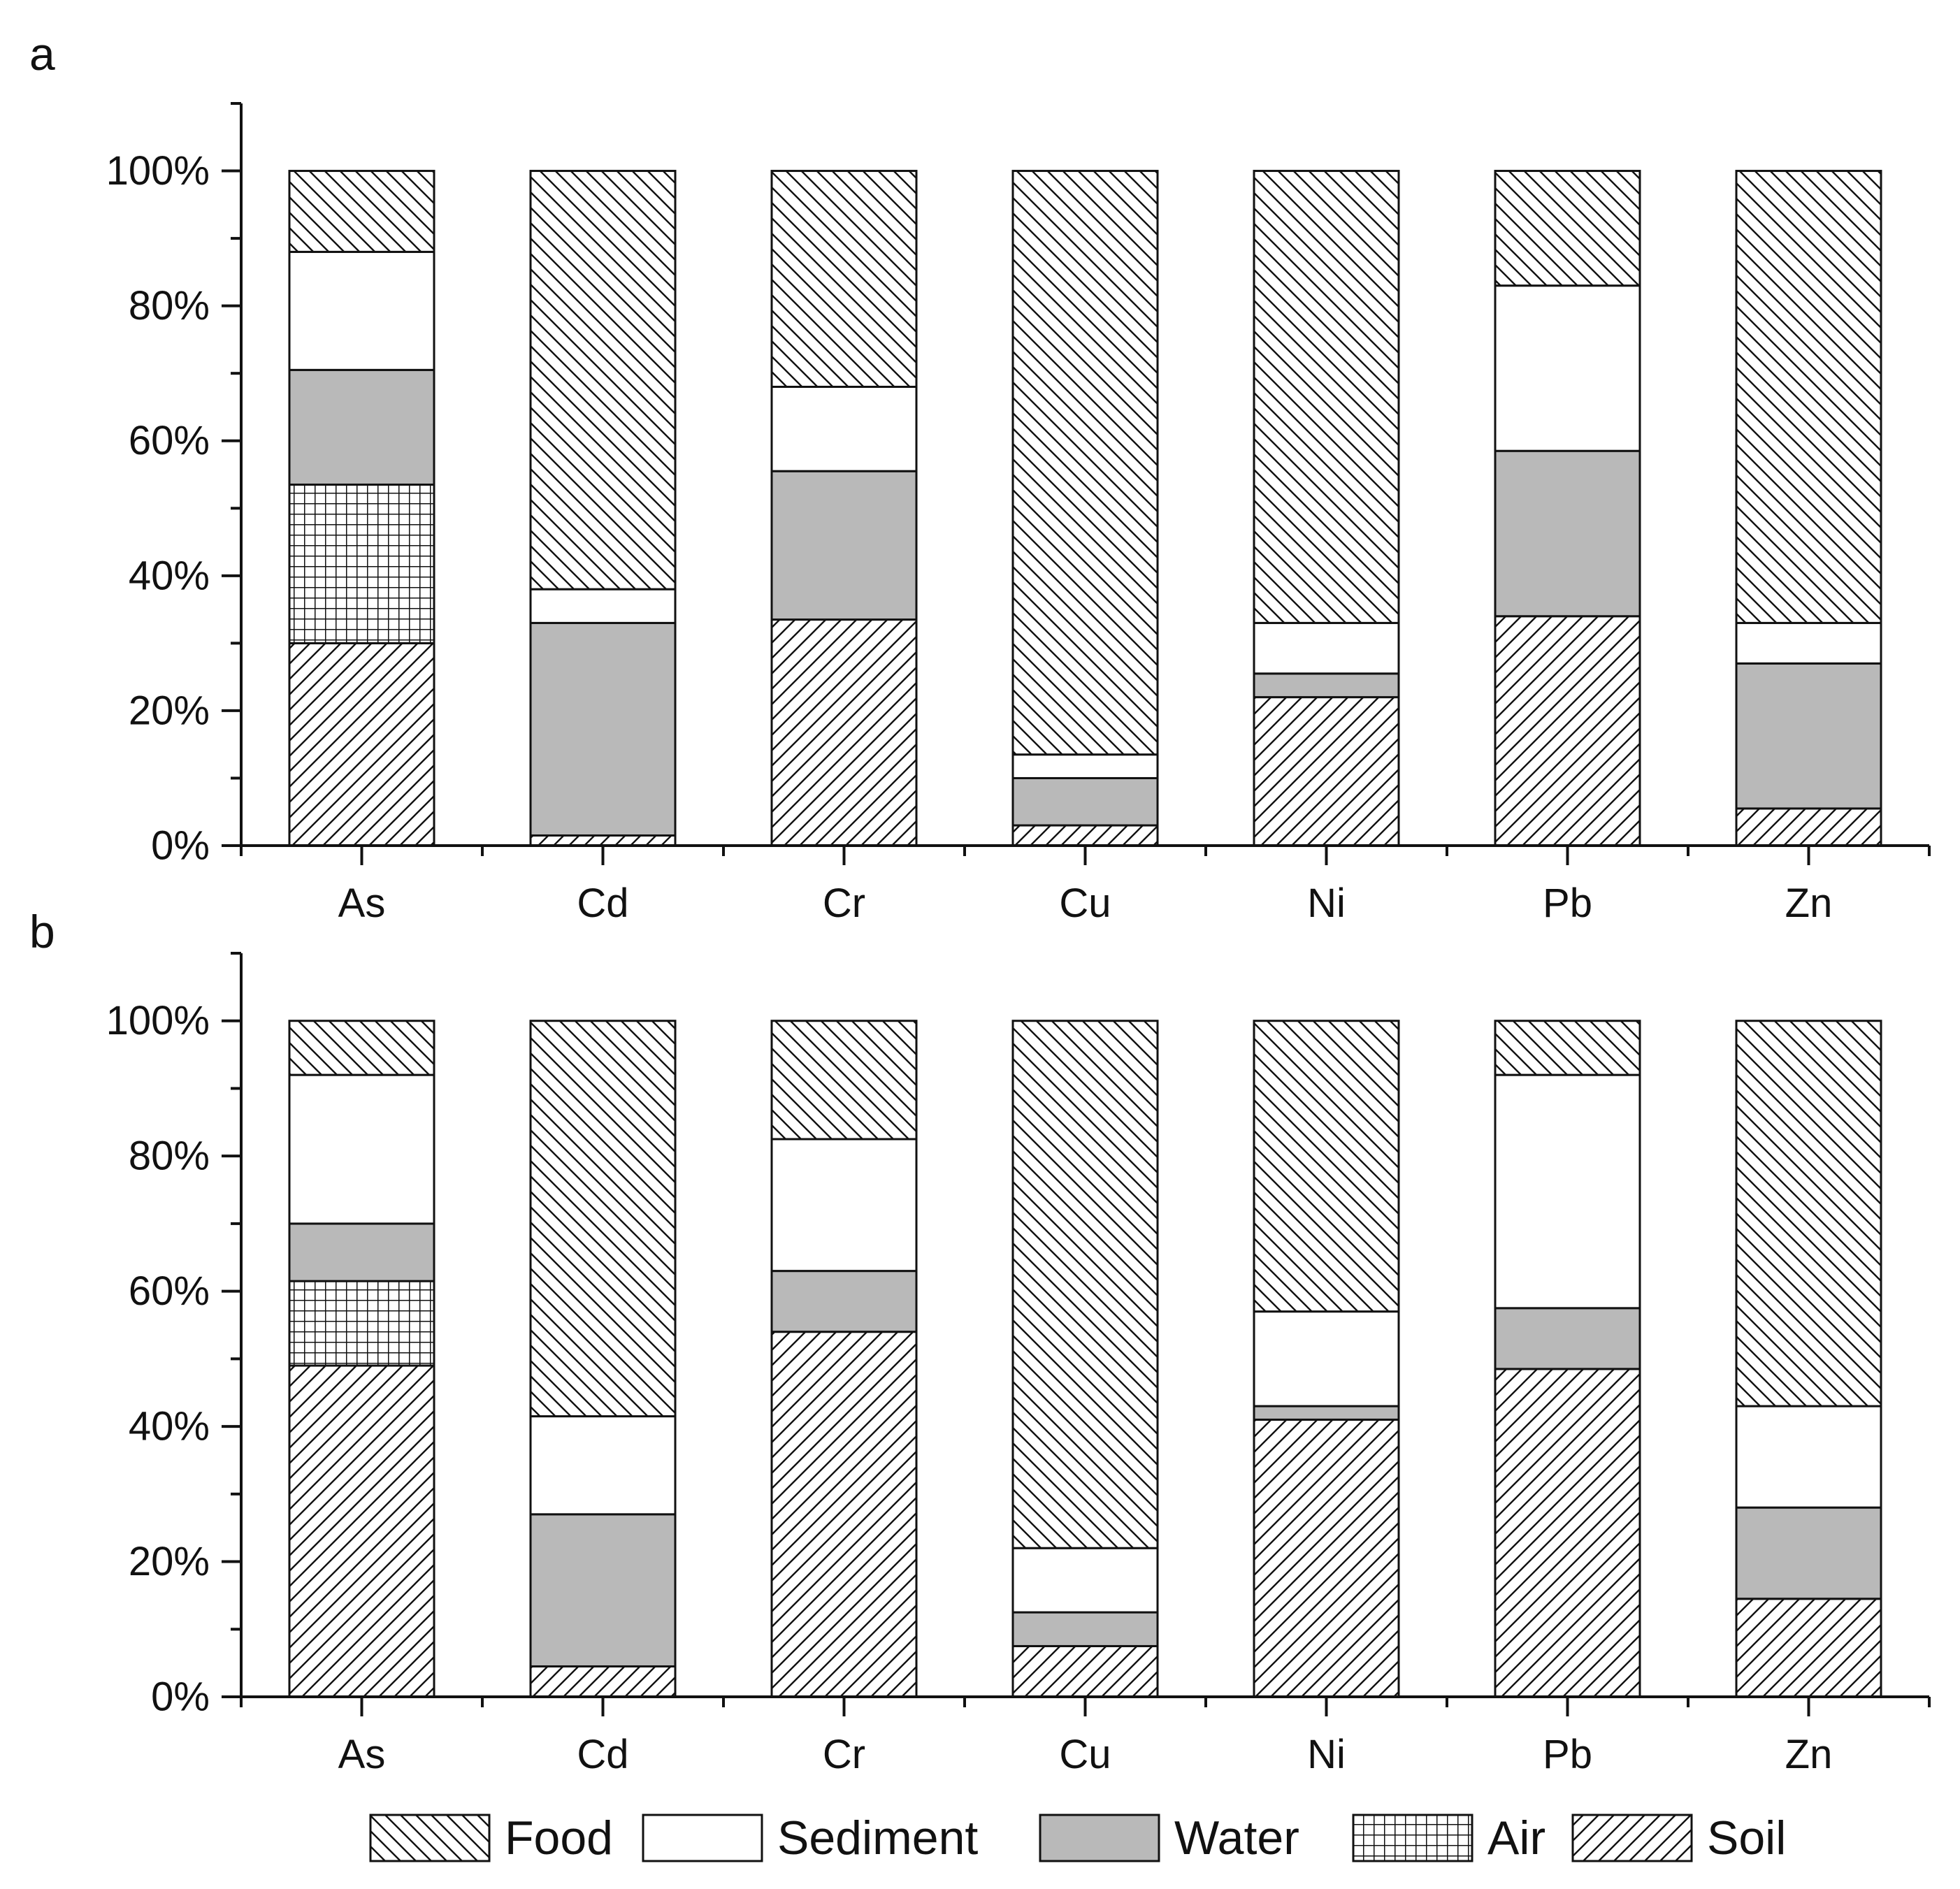 The height and width of the screenshot is (1889, 1960). Describe the element at coordinates (361, 310) in the screenshot. I see `bar-segment-sediment-as` at that location.